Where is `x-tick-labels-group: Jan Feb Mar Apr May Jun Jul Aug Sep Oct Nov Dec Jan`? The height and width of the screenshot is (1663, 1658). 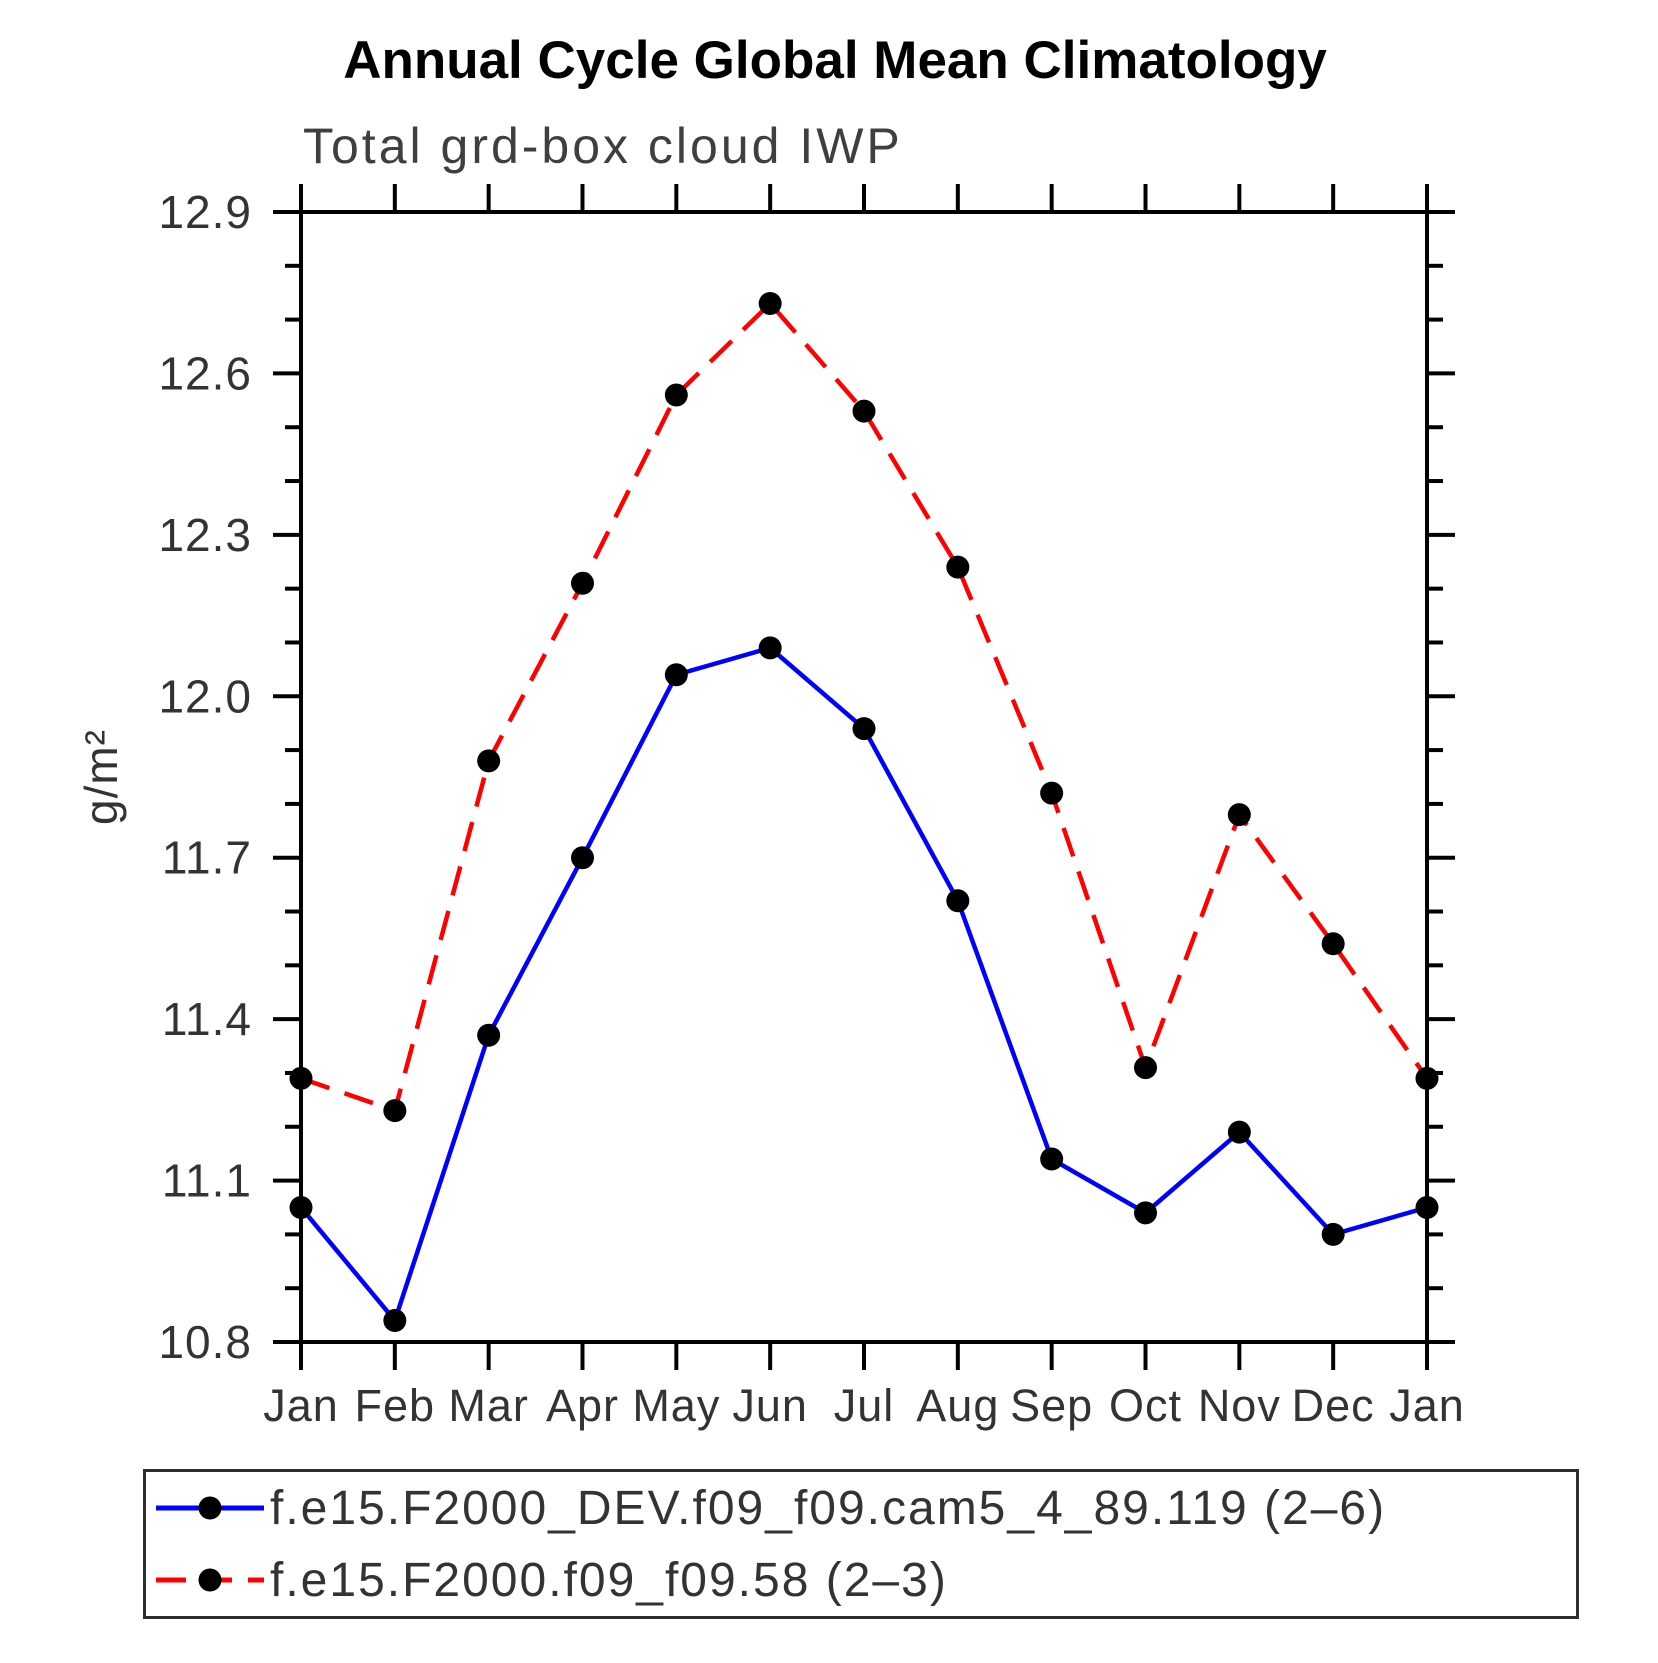
x-tick-labels-group: Jan Feb Mar Apr May Jun Jul Aug Sep Oct Nov Dec Jan is located at coordinates (864, 1405).